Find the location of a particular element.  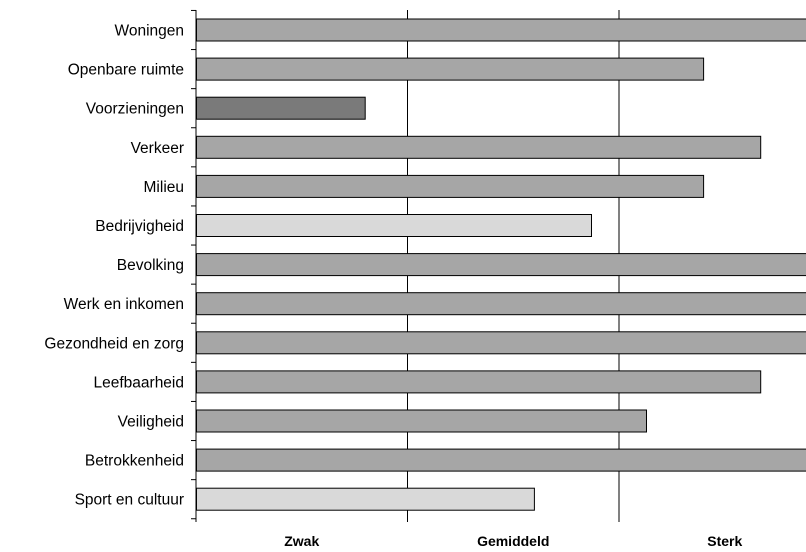

bar-gezondheid-en-zorg is located at coordinates (501, 343).